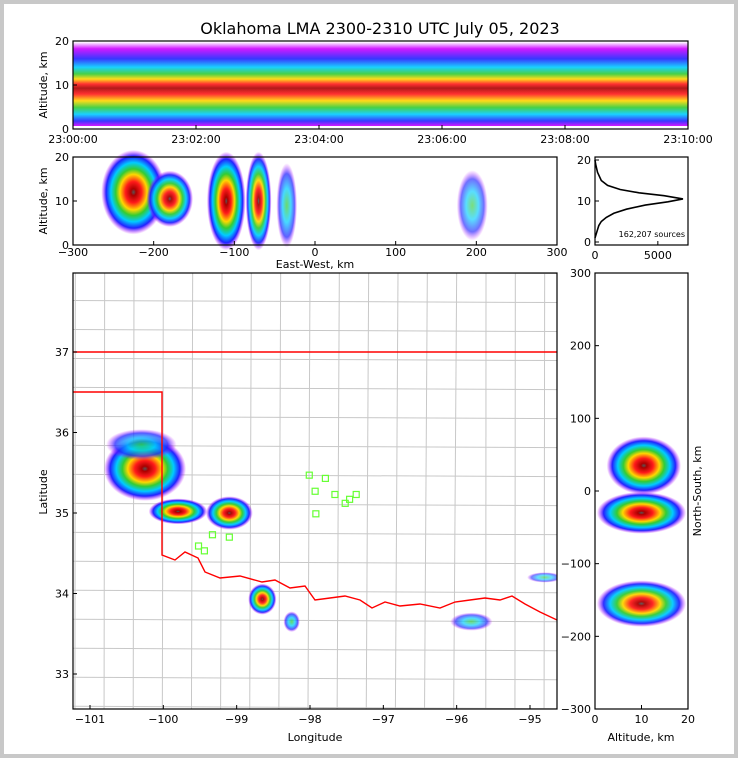 The image size is (738, 758). Describe the element at coordinates (379, 28) in the screenshot. I see `figure-title: Oklahoma LMA 2300-2310 UTC July 05, 2023` at that location.